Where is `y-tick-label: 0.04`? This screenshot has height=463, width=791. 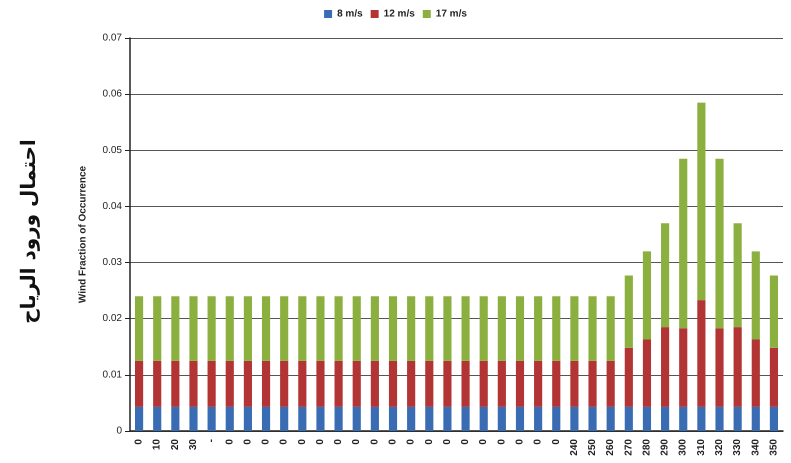 y-tick-label: 0.04 is located at coordinates (112, 206).